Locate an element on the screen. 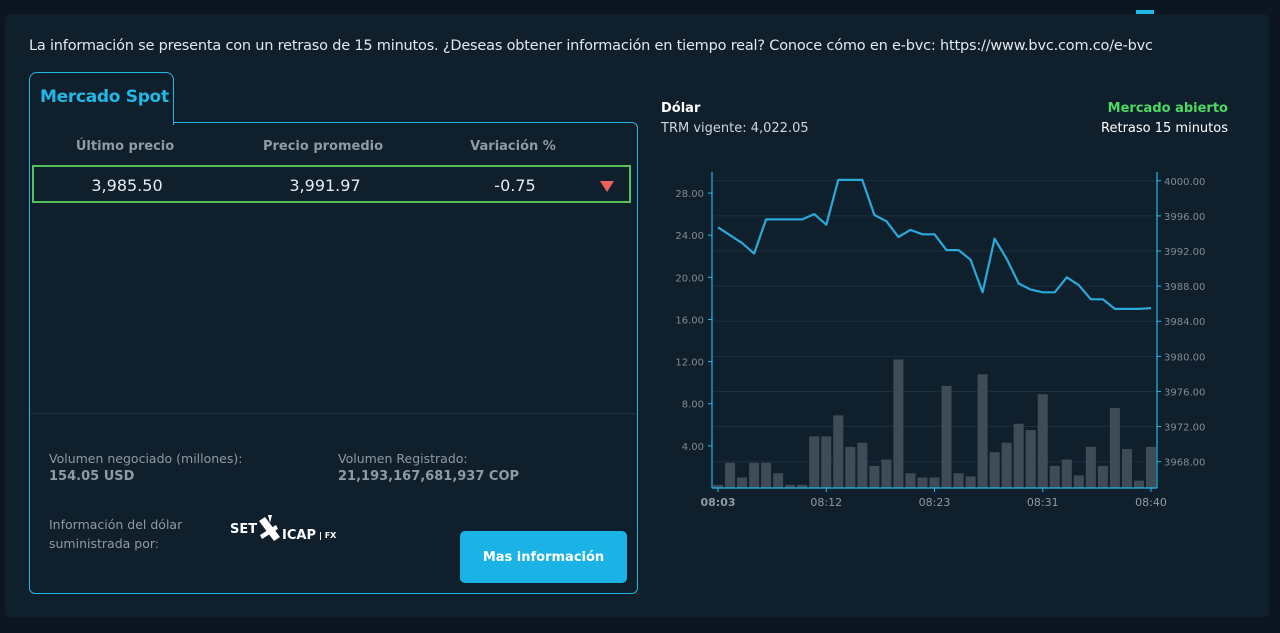 Image resolution: width=1280 pixels, height=633 pixels. volume-tick-label: 4.00 is located at coordinates (693, 447).